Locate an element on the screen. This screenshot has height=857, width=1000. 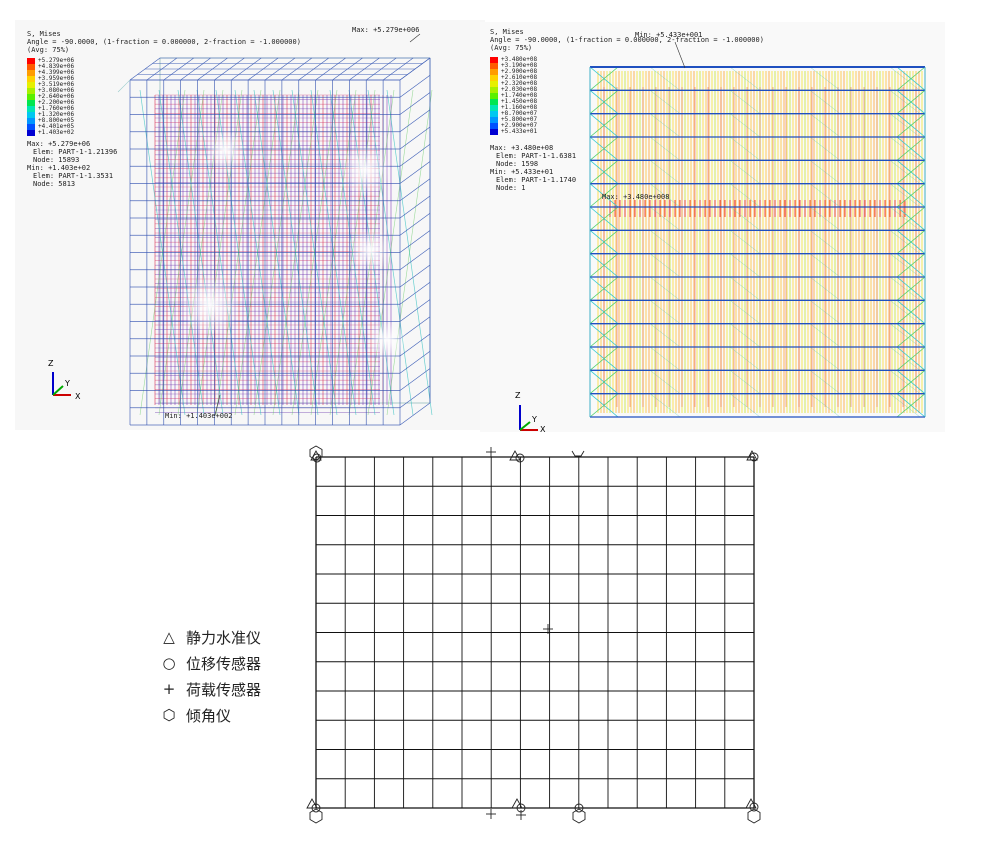
legend-entry: +4.399e+06 is located at coordinates (50, 73).